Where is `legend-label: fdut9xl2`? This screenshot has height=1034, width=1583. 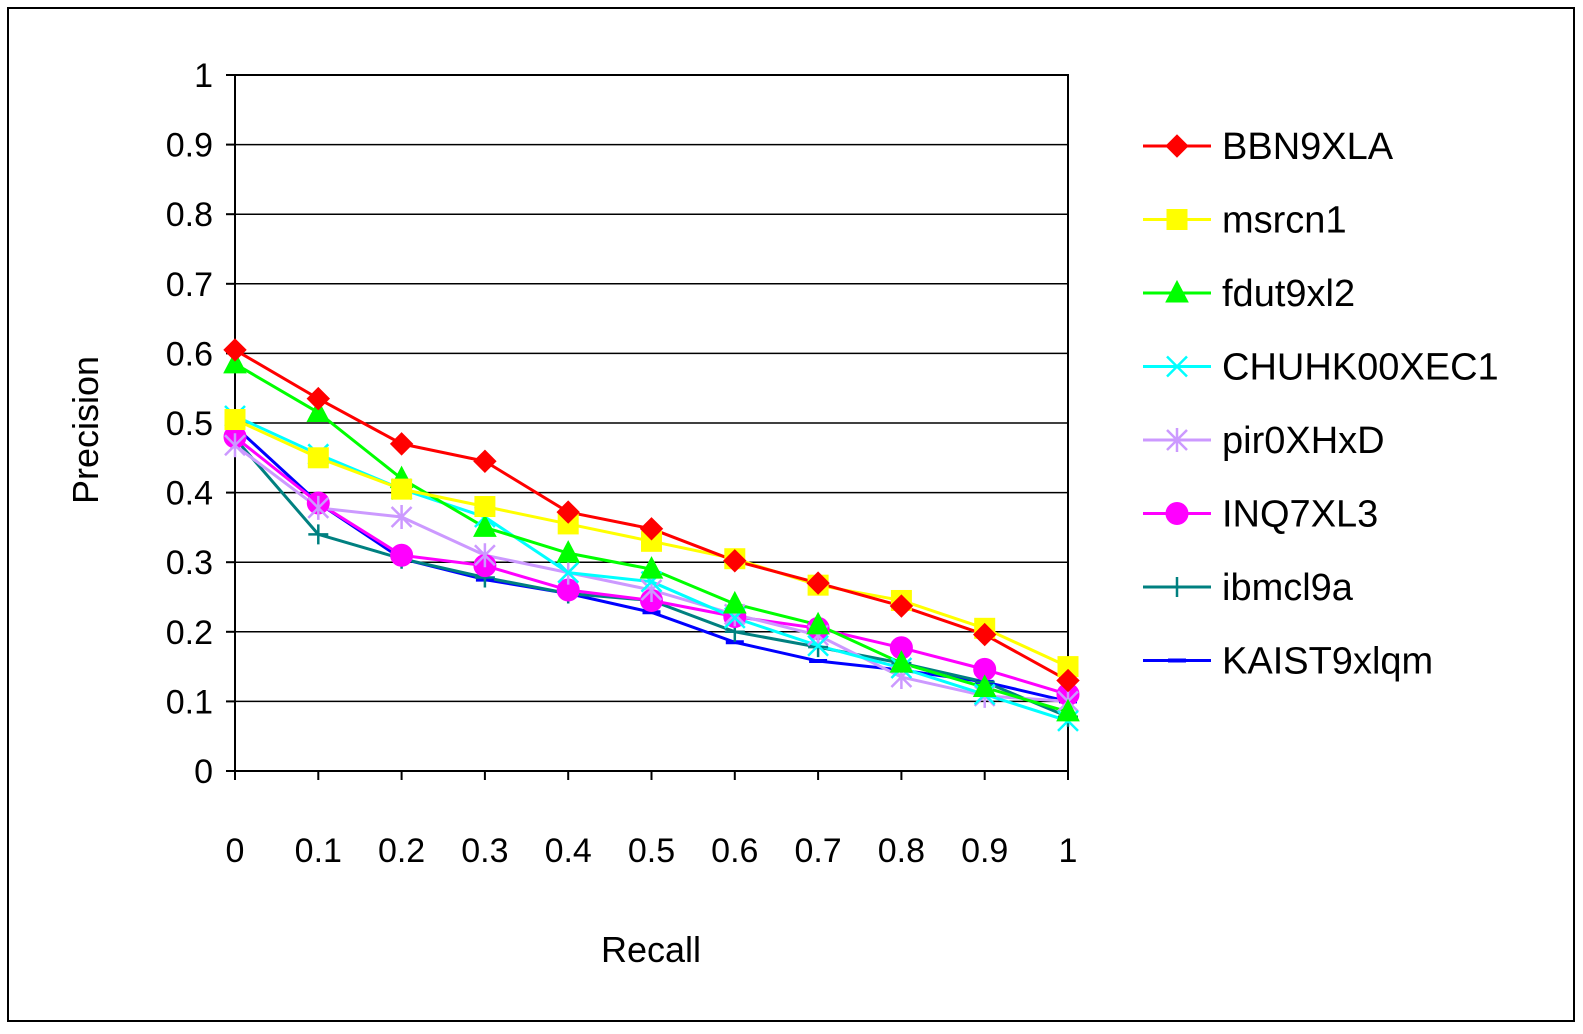
legend-label: fdut9xl2 is located at coordinates (1288, 294).